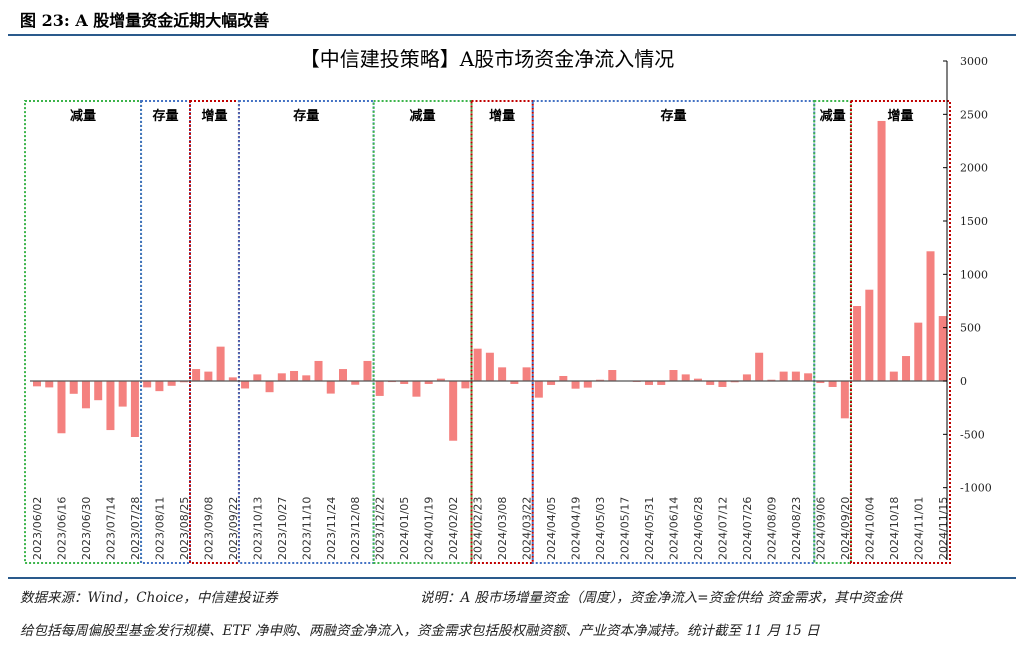 Image resolution: width=1024 pixels, height=648 pixels. What do you see at coordinates (649, 383) in the screenshot?
I see `bar-2024/05/31` at bounding box center [649, 383].